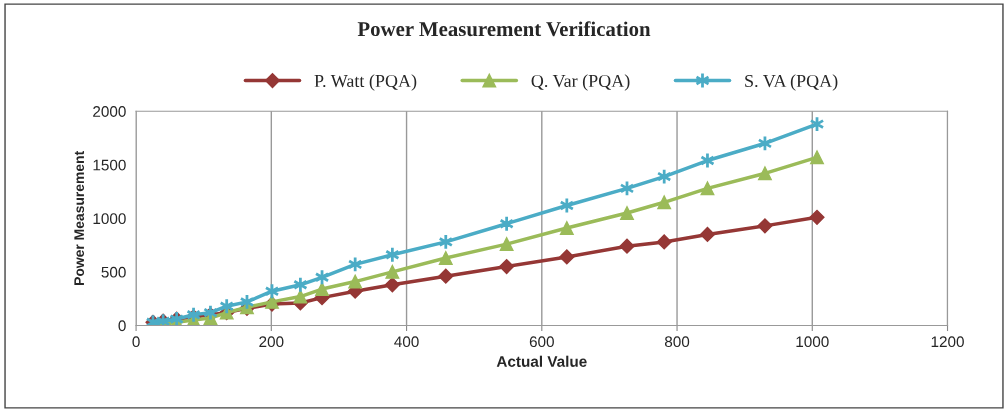 The height and width of the screenshot is (412, 1008). I want to click on x-tick-label: 400, so click(406, 342).